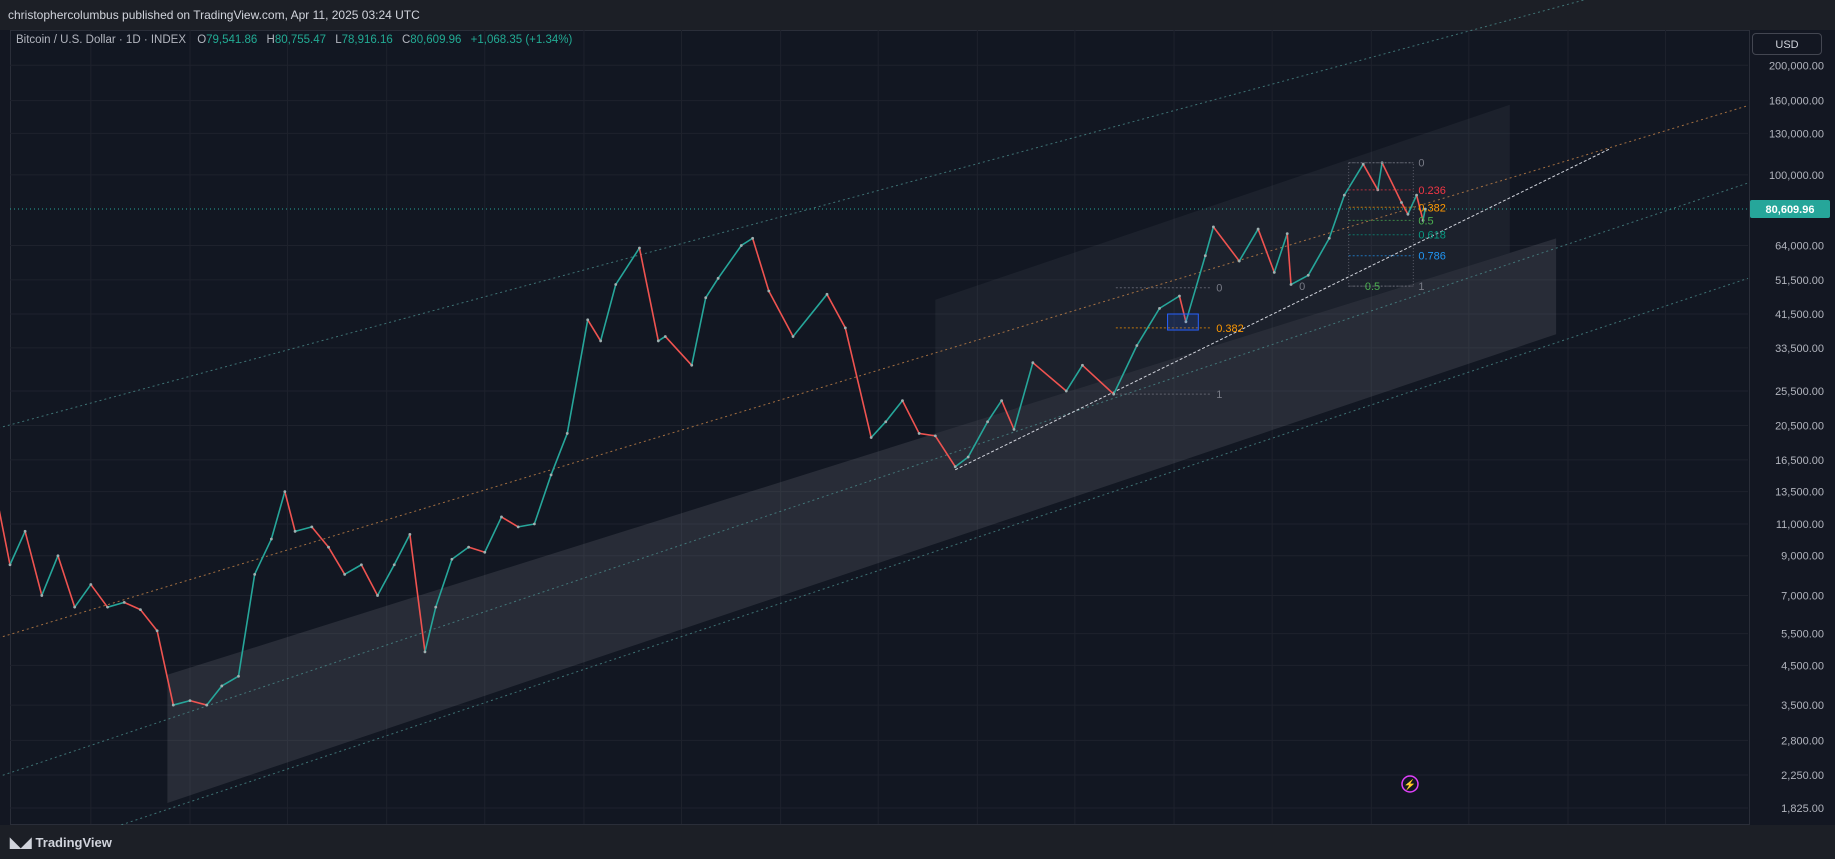  I want to click on y-tick-label: 200,000.00, so click(1796, 66).